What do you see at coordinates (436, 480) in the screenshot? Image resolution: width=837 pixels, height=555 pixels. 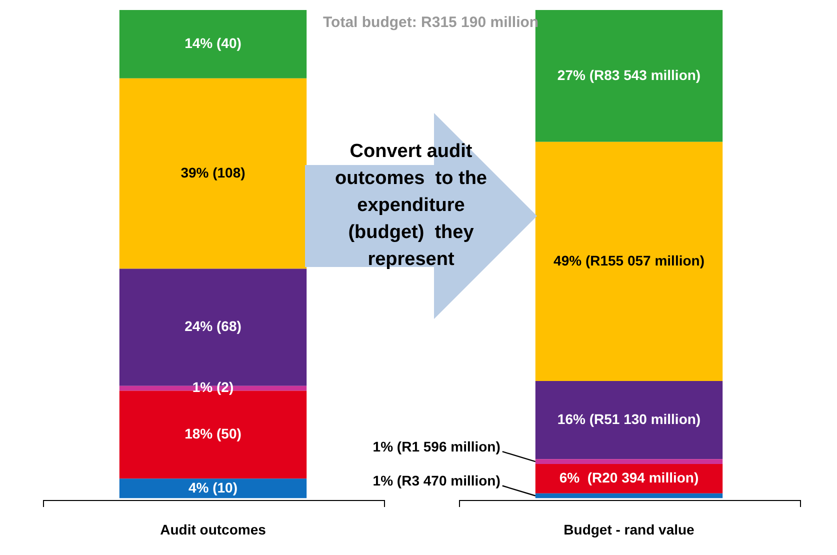 I see `data-label: 1% (R3 470 million)` at bounding box center [436, 480].